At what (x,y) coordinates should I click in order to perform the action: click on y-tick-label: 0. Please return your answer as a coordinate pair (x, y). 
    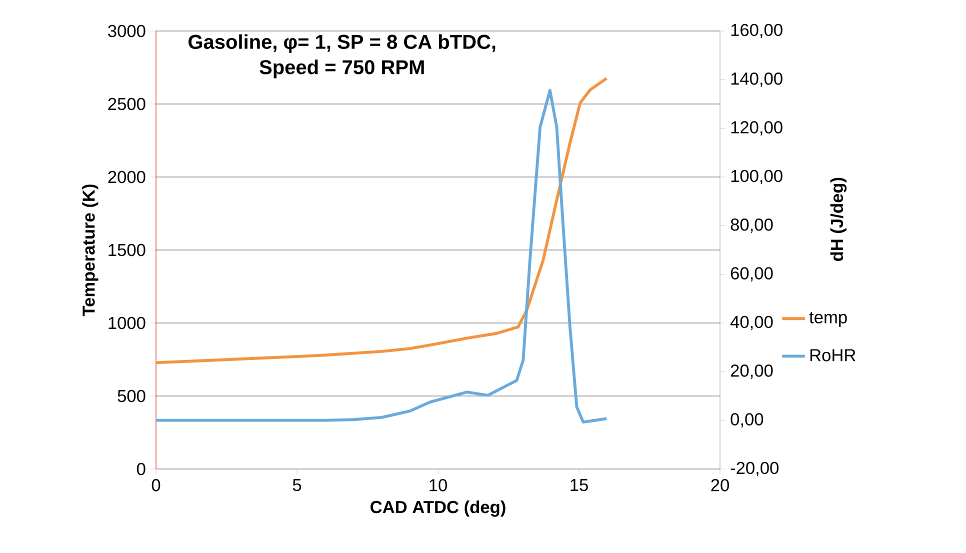
    Looking at the image, I should click on (141, 469).